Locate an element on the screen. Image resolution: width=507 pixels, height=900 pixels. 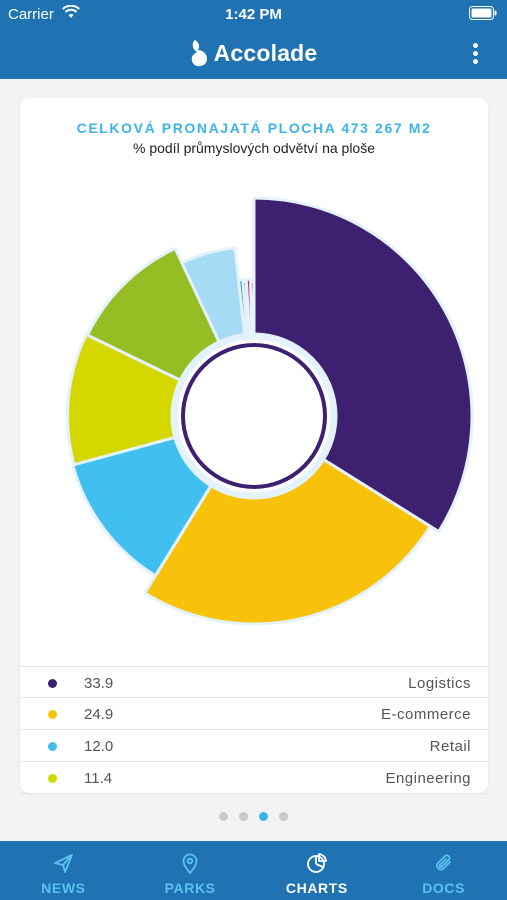
chart-slice-engineering is located at coordinates (161, 399).